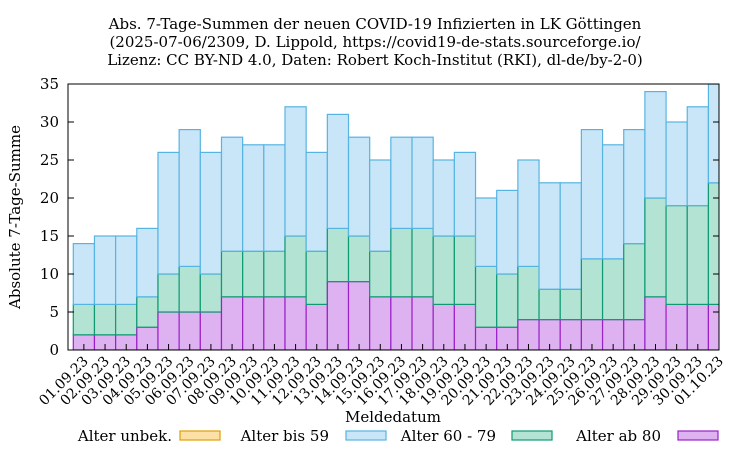 This screenshot has height=450, width=750. Describe the element at coordinates (448, 436) in the screenshot. I see `legend-label-2: Alter 60 - 79` at that location.